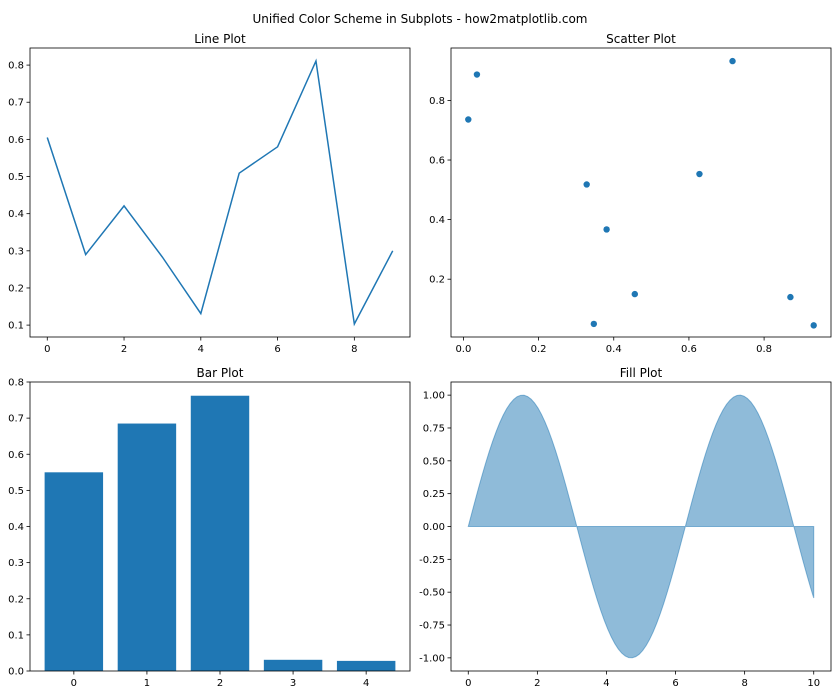 The width and height of the screenshot is (840, 700). Describe the element at coordinates (434, 494) in the screenshot. I see `y-tick-label: 0.25` at that location.